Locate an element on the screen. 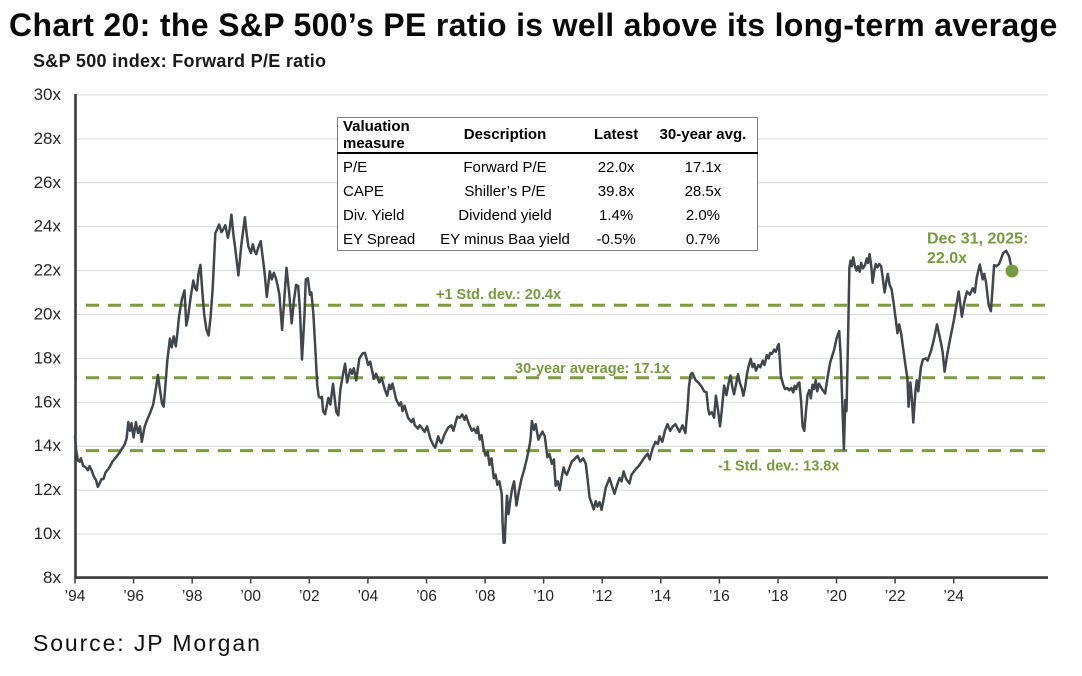 Image resolution: width=1082 pixels, height=676 pixels. svg-text: ’18 is located at coordinates (778, 596).